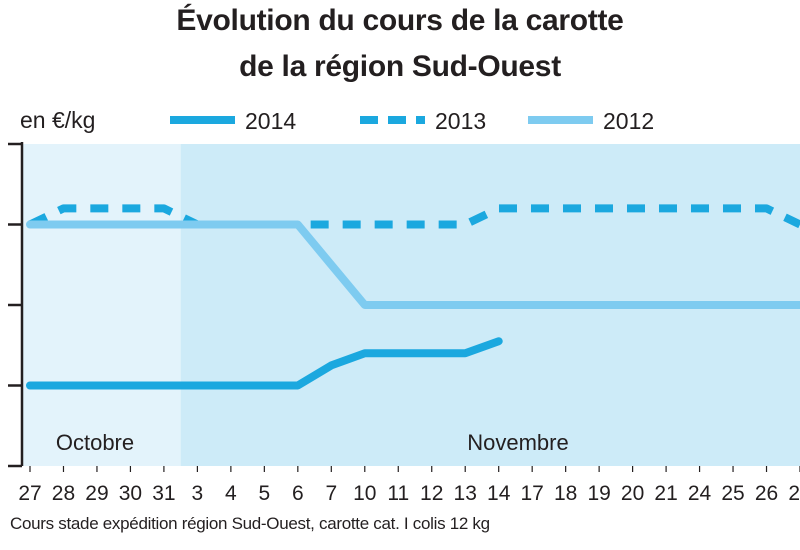 Image resolution: width=800 pixels, height=550 pixels. What do you see at coordinates (700, 493) in the screenshot?
I see `x-tick-label: 24` at bounding box center [700, 493].